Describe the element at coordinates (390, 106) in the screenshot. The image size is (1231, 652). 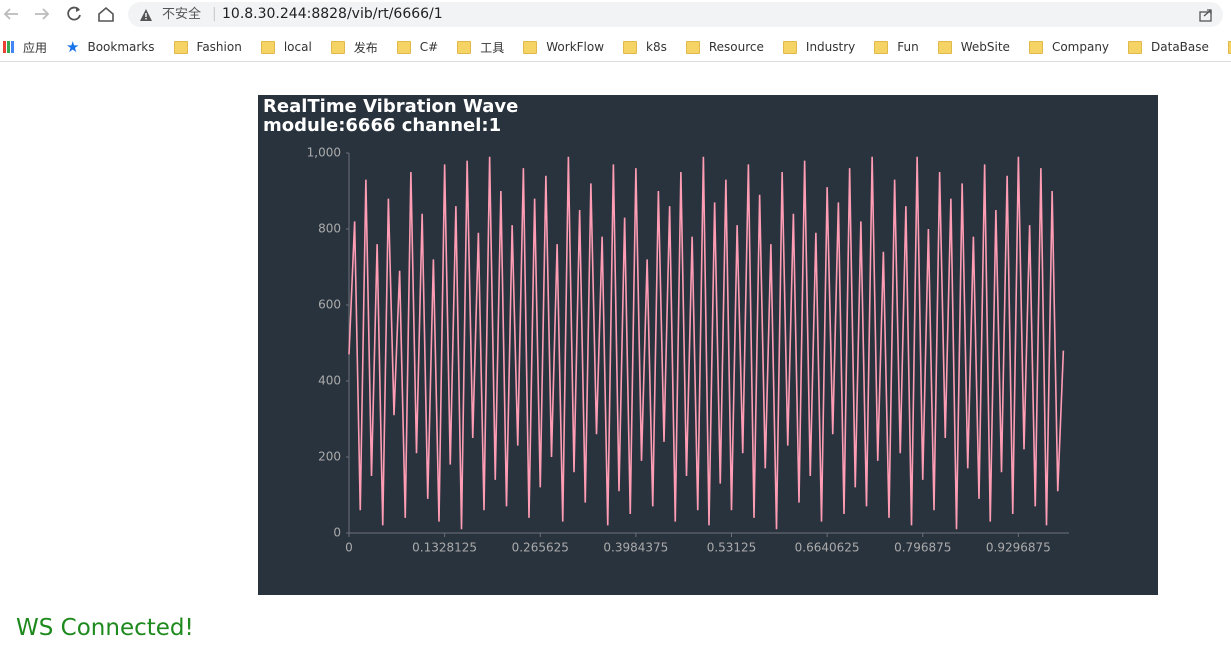
I see `chart-title: RealTime Vibration Wave` at that location.